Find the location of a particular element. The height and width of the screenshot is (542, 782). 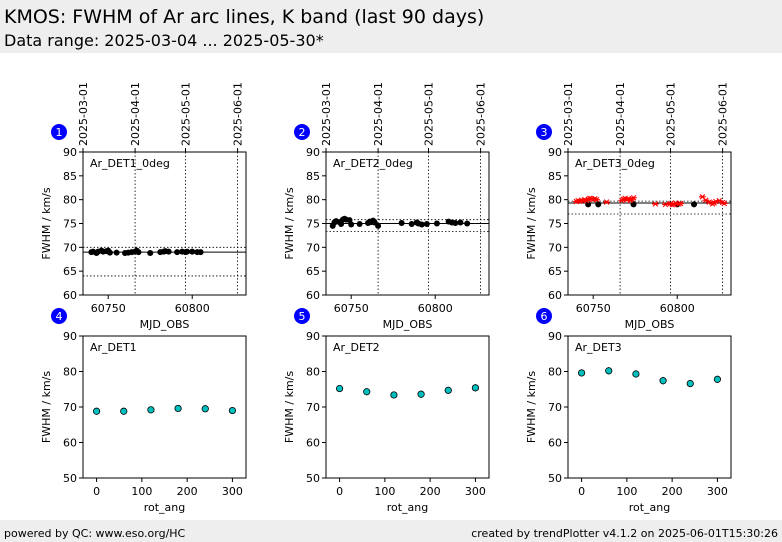

panel-badge-number: 4 is located at coordinates (59, 316).